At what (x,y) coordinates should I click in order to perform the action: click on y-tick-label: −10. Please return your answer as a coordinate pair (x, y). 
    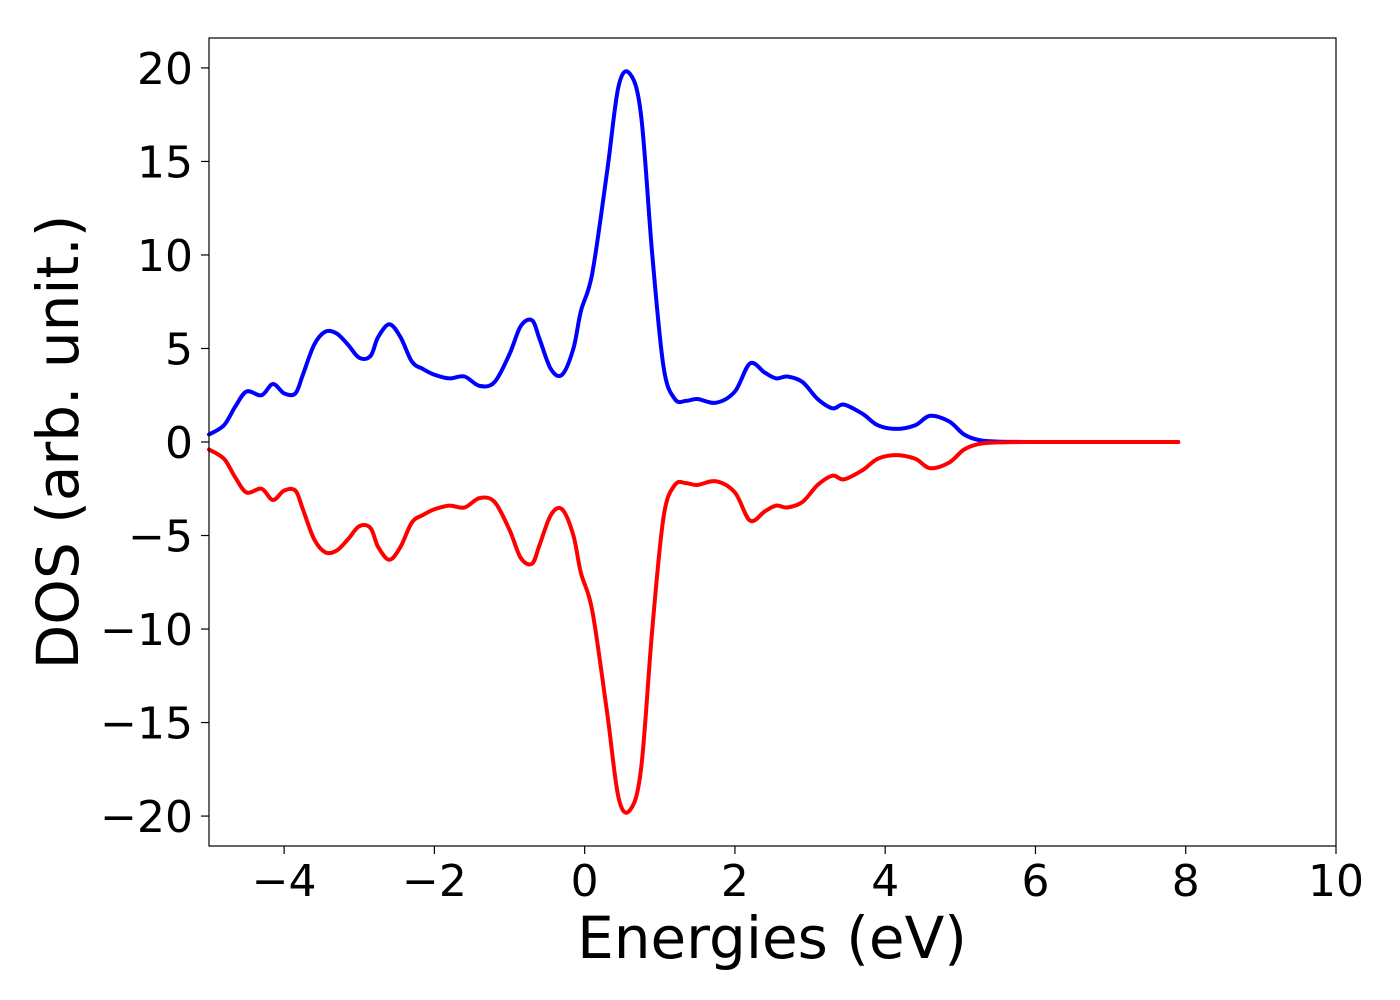
    Looking at the image, I should click on (146, 630).